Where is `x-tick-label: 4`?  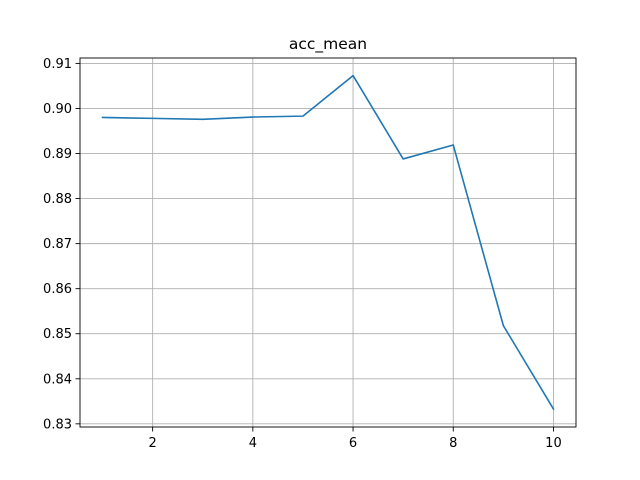 x-tick-label: 4 is located at coordinates (253, 443).